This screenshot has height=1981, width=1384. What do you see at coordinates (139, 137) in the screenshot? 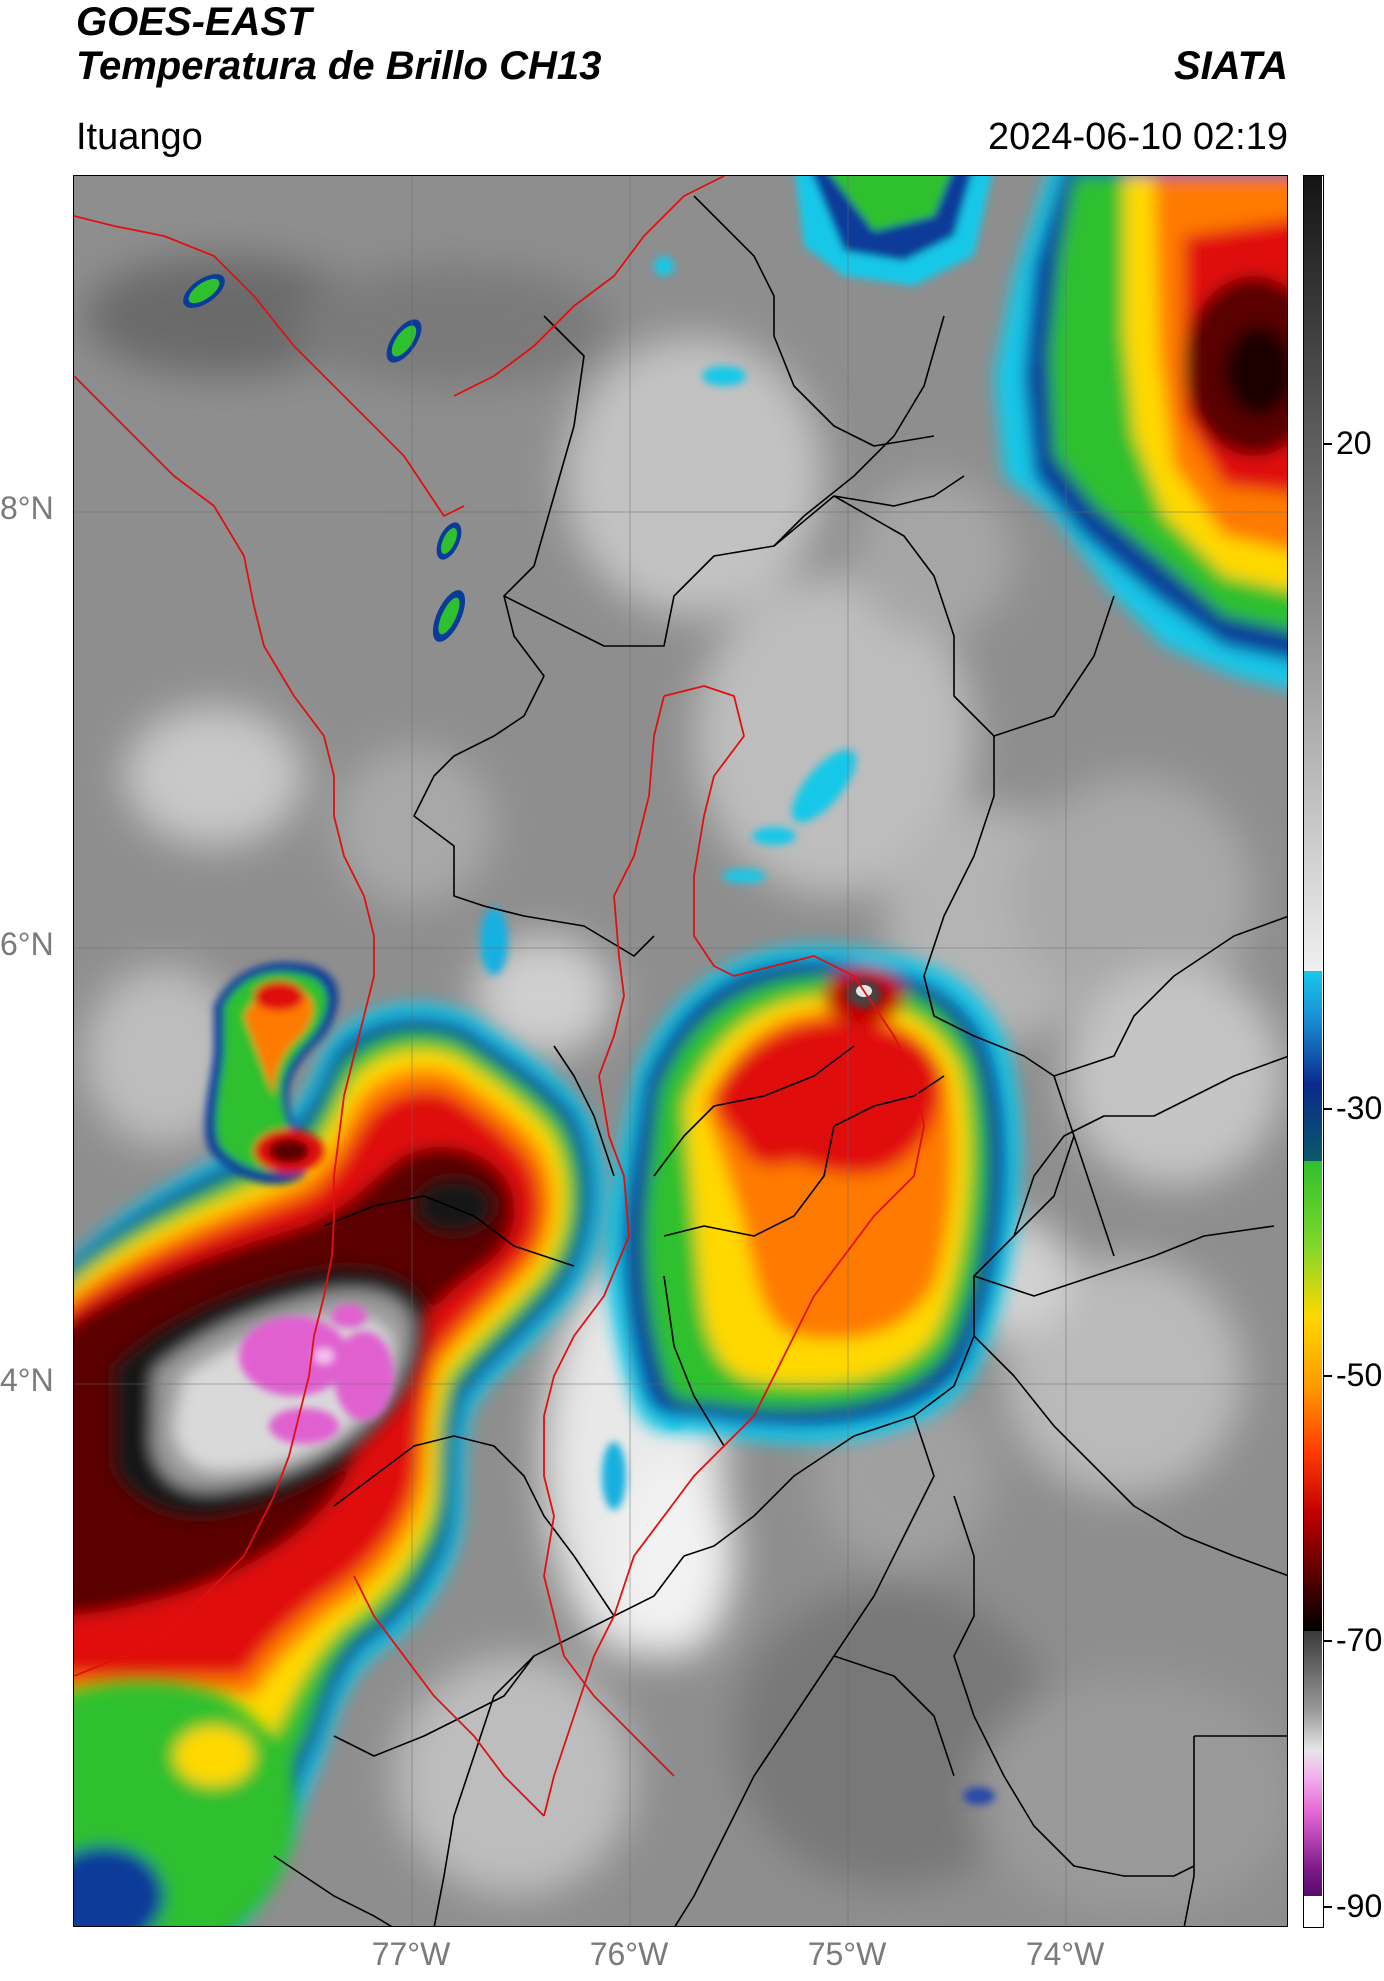
I see `location-label: Ituango` at bounding box center [139, 137].